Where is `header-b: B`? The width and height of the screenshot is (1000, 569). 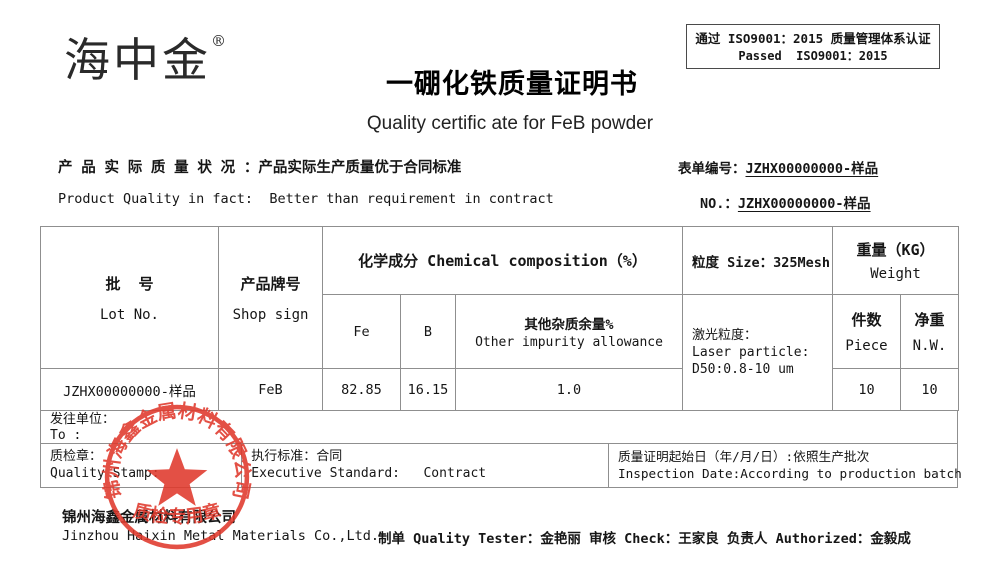 header-b: B is located at coordinates (428, 331).